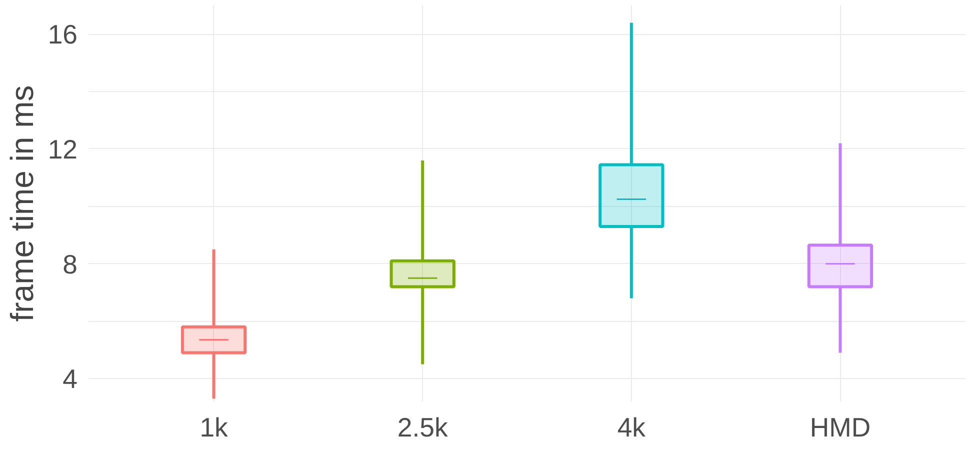 The height and width of the screenshot is (450, 975). Describe the element at coordinates (840, 427) in the screenshot. I see `x-tick-label: HMD` at that location.